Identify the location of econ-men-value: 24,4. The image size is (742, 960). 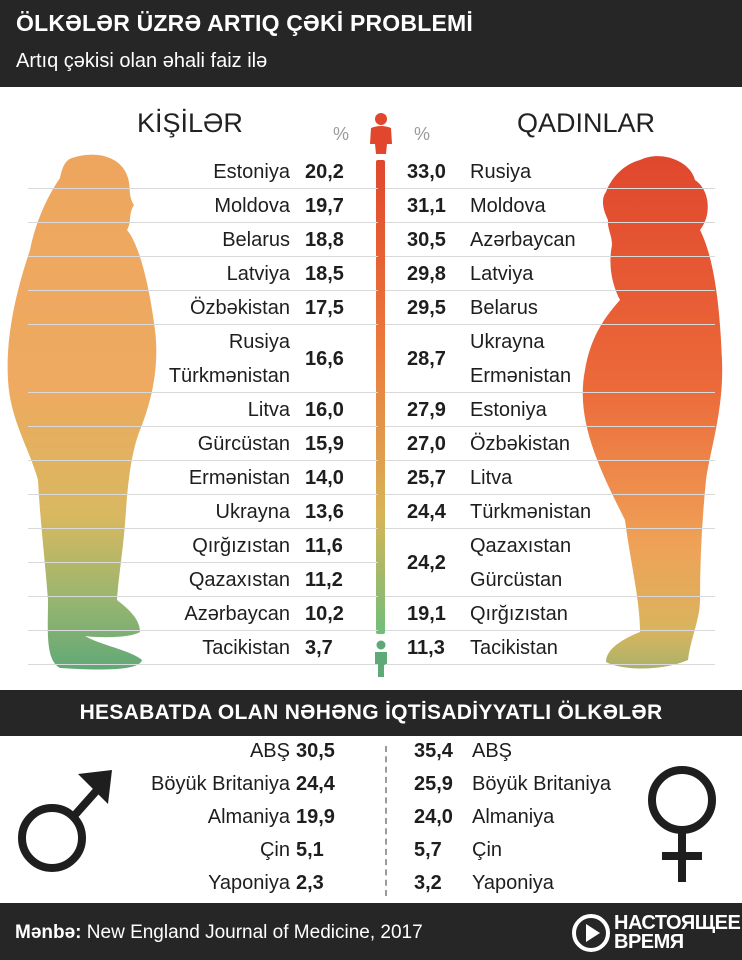
(315, 784).